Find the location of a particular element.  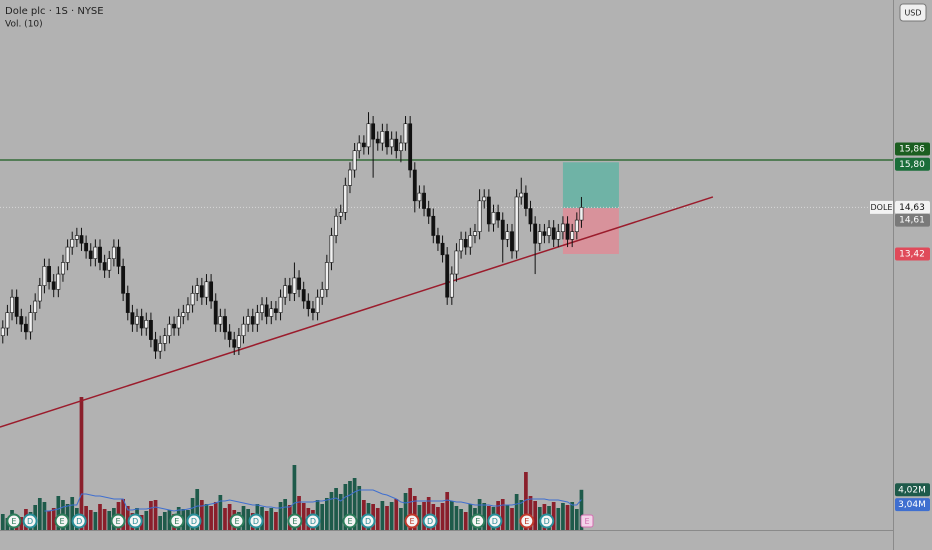

currency-label: USD is located at coordinates (912, 13).